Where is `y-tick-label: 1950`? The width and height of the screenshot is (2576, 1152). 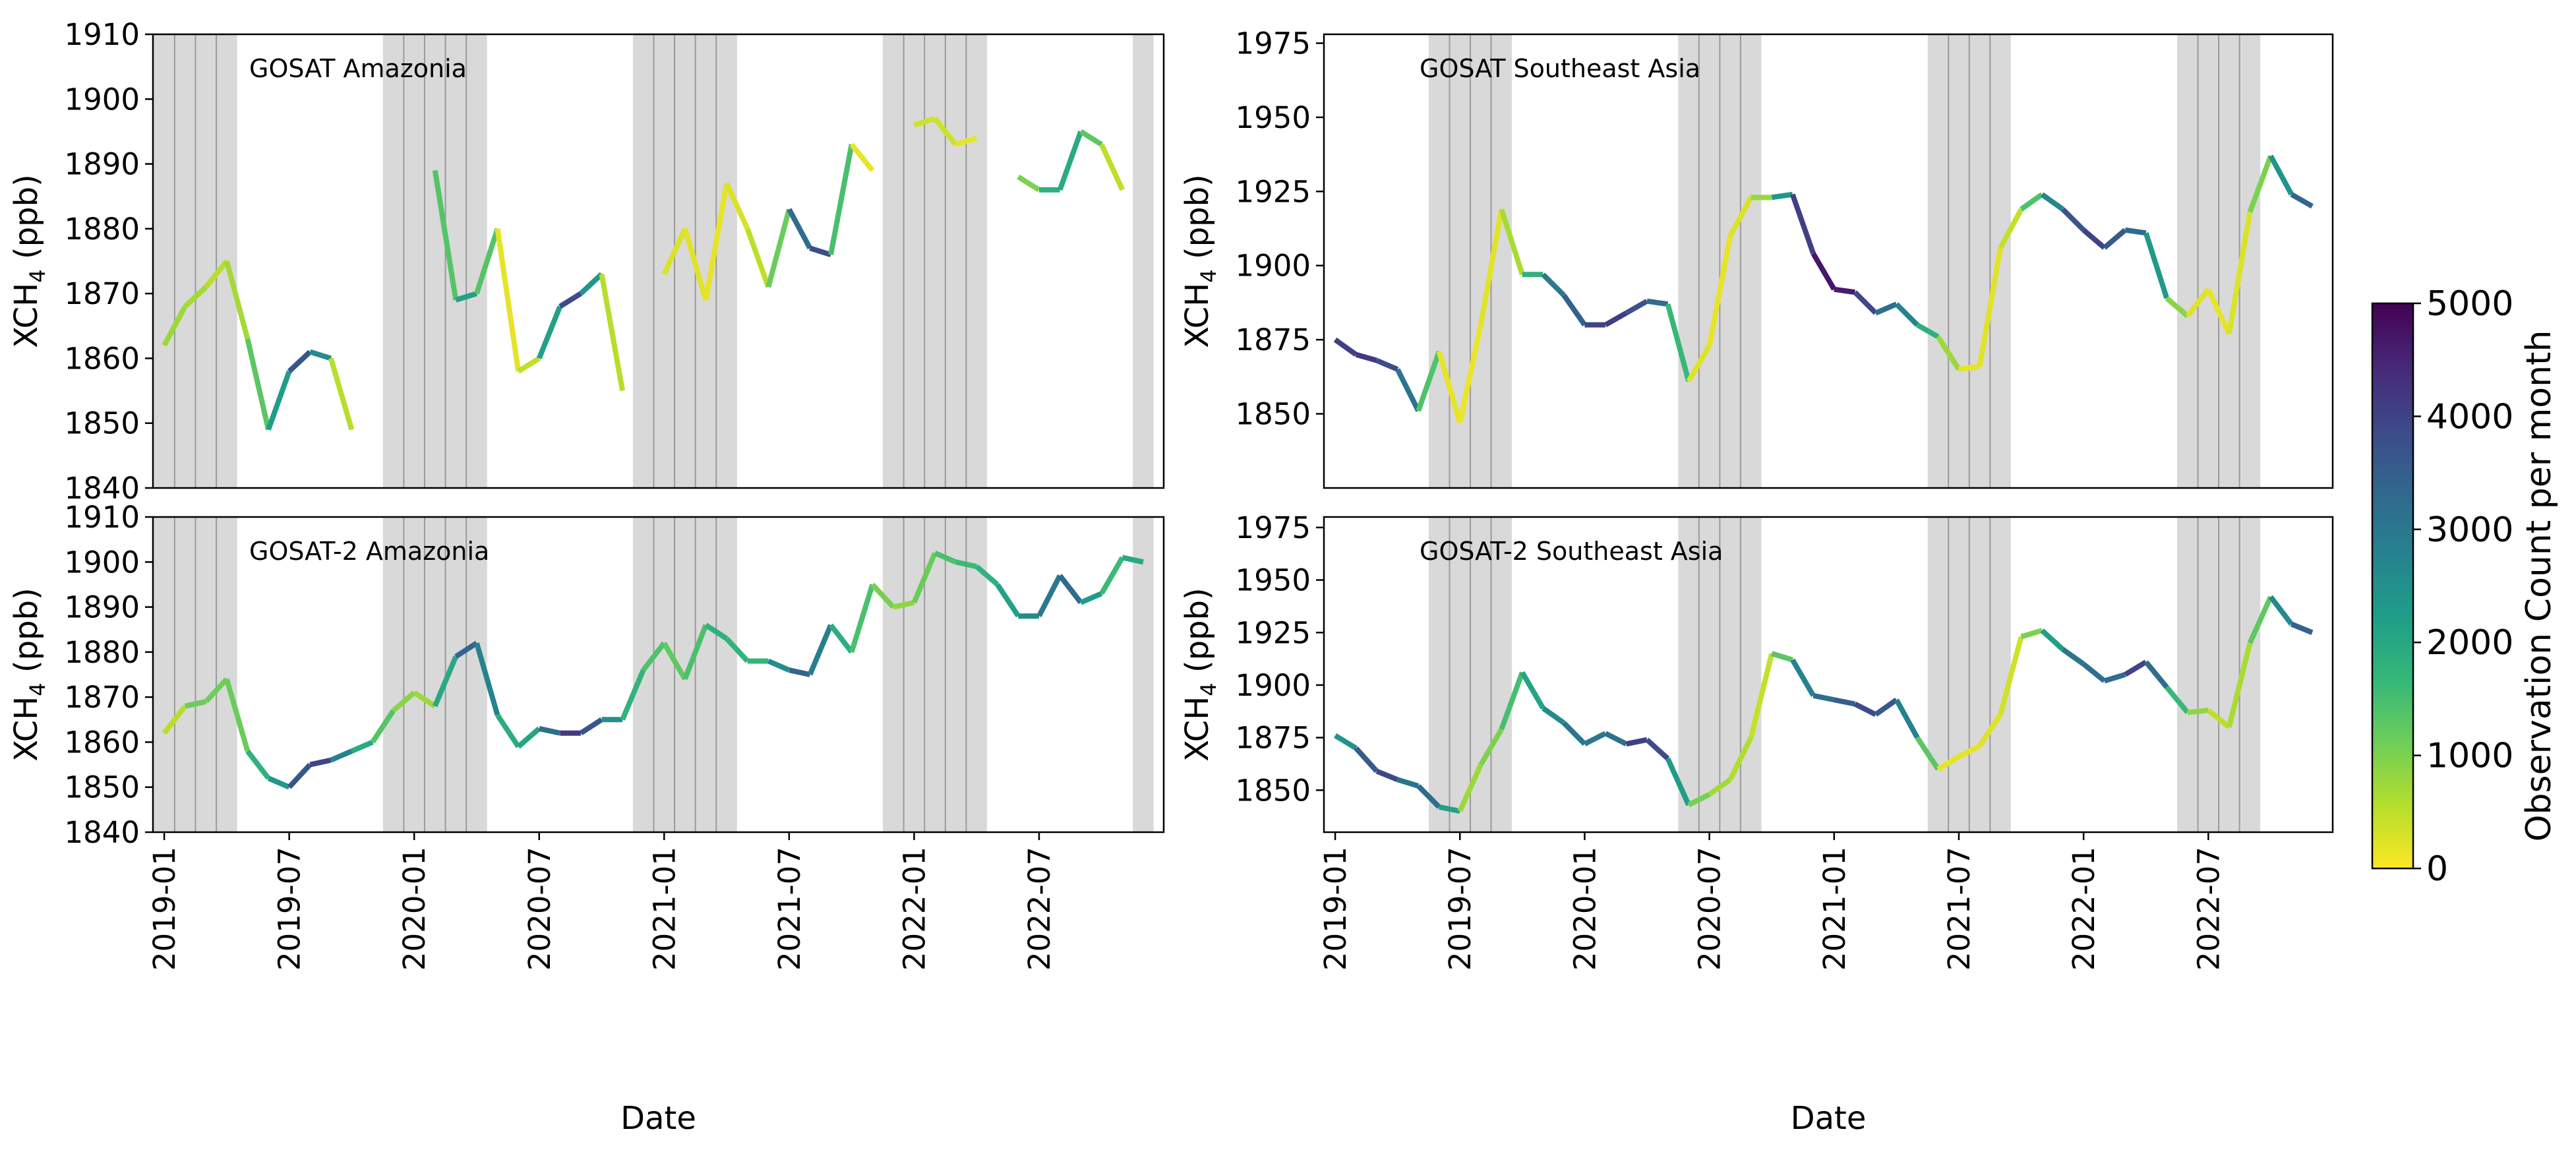 y-tick-label: 1950 is located at coordinates (1273, 580).